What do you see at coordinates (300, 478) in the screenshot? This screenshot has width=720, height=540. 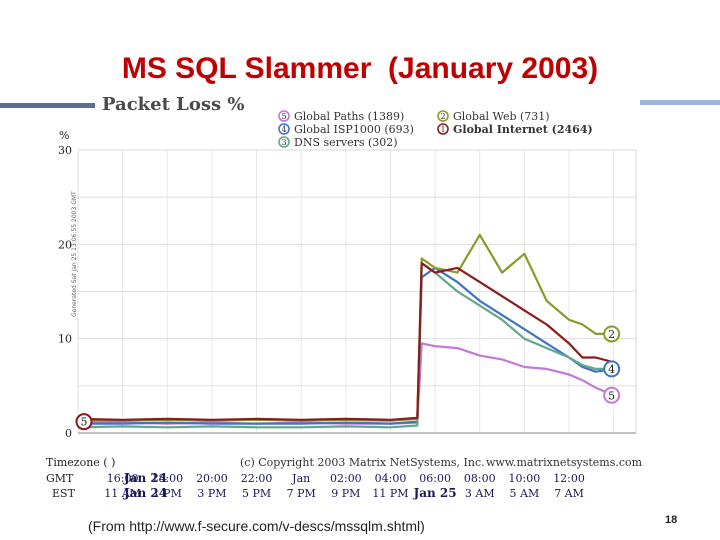 I see `x-tick-gmt: Jan` at bounding box center [300, 478].